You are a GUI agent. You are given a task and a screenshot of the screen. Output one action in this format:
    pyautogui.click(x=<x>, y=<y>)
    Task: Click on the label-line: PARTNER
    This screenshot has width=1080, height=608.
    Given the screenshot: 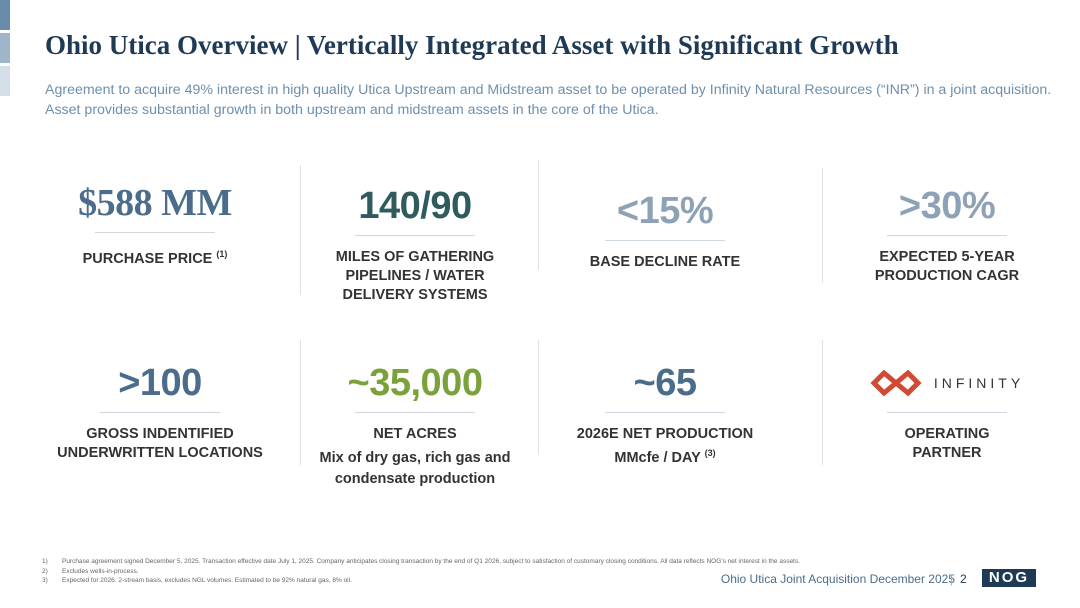 What is the action you would take?
    pyautogui.click(x=947, y=453)
    